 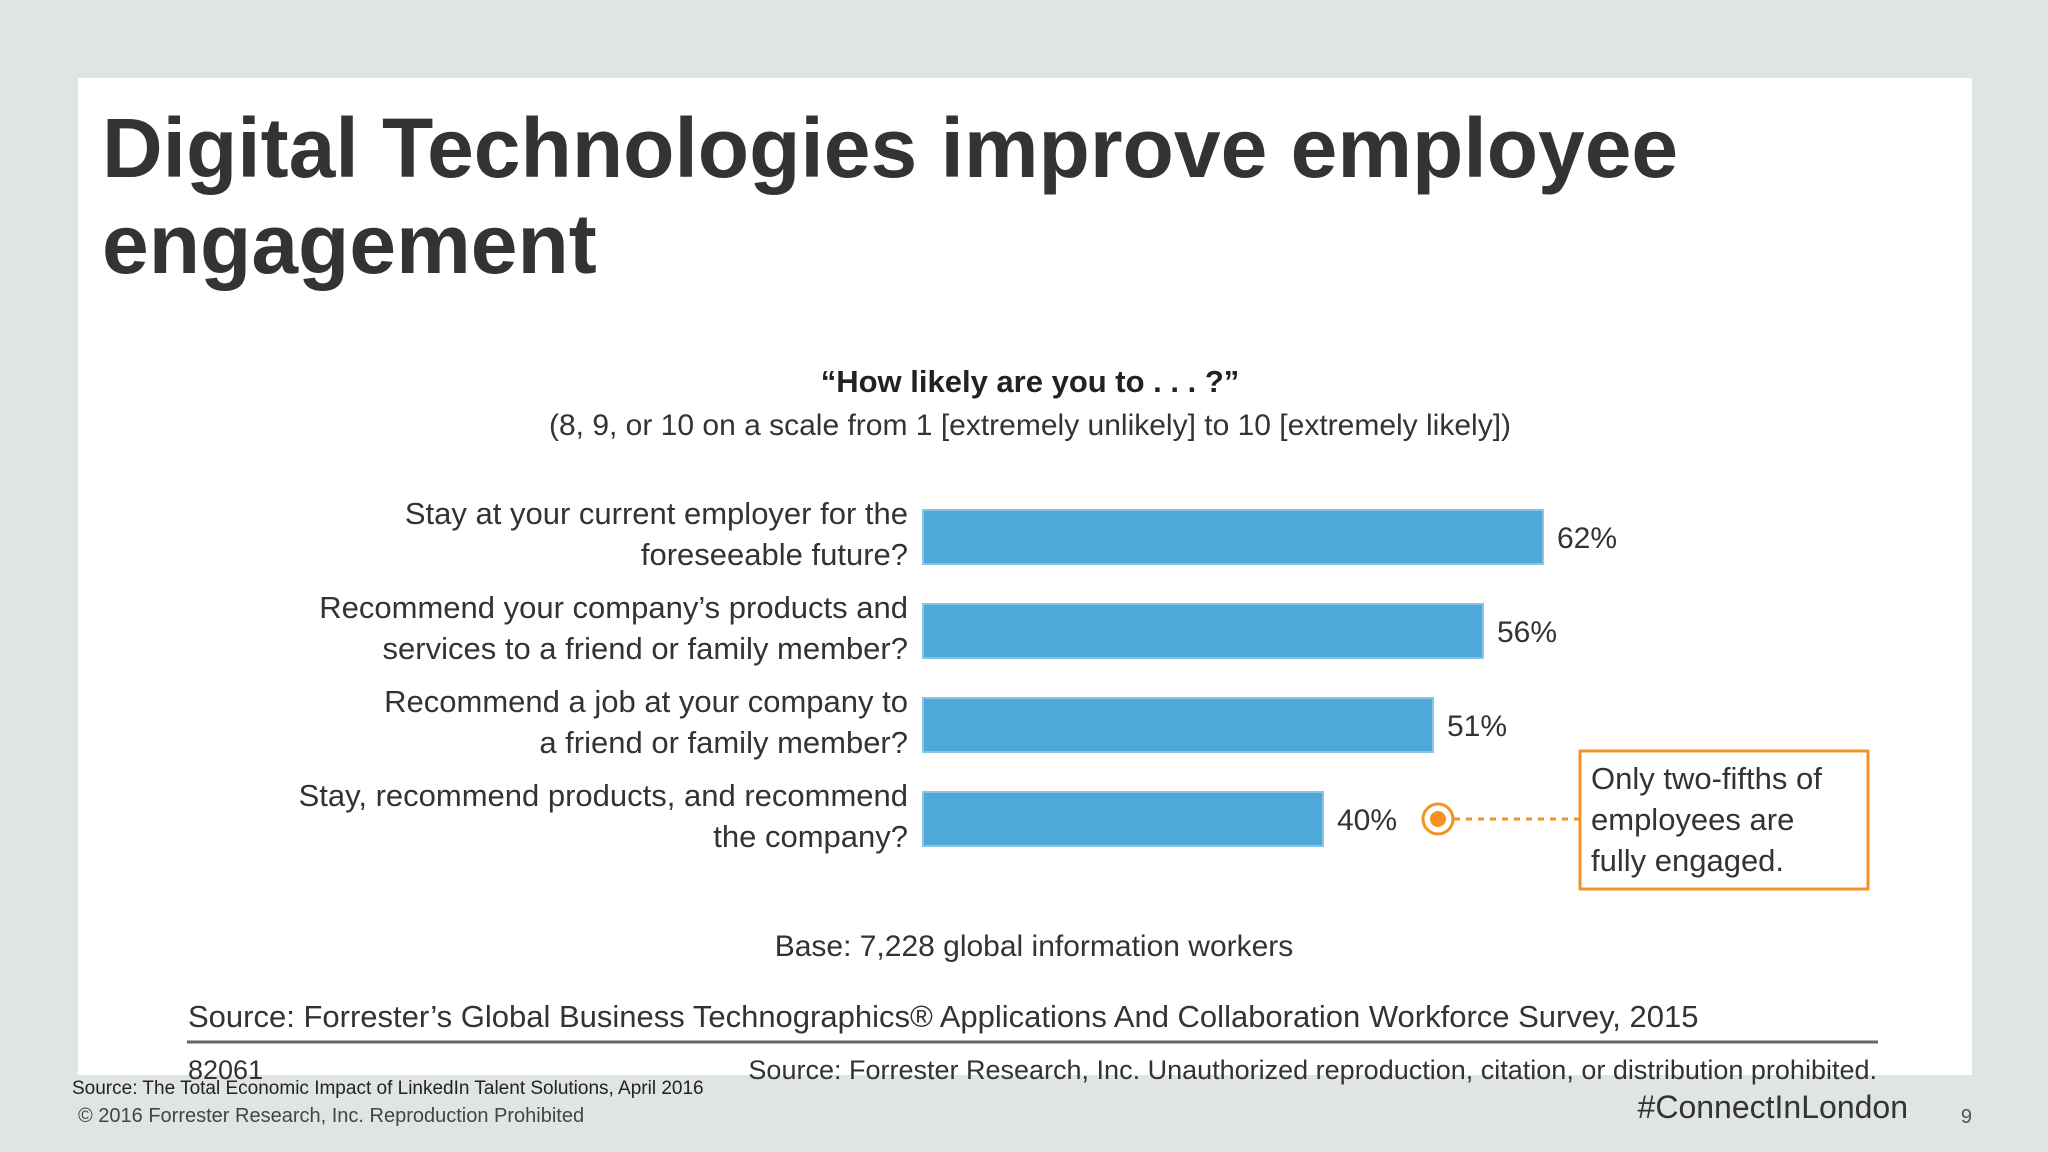 I want to click on category-label-3-1: Recommend a job at your company to, so click(x=646, y=701).